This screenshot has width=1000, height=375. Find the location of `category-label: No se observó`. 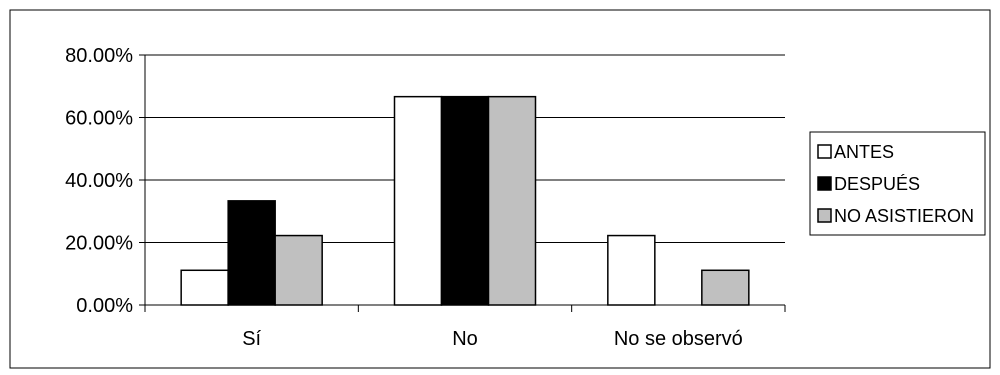

category-label: No se observó is located at coordinates (678, 339).